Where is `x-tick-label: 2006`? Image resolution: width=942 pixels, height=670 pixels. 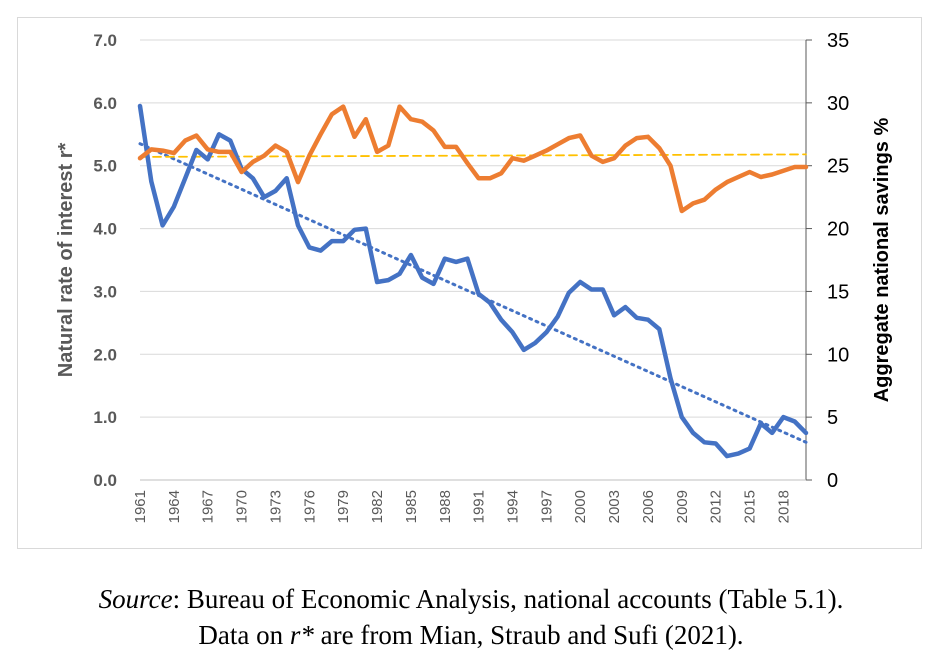 x-tick-label: 2006 is located at coordinates (648, 506).